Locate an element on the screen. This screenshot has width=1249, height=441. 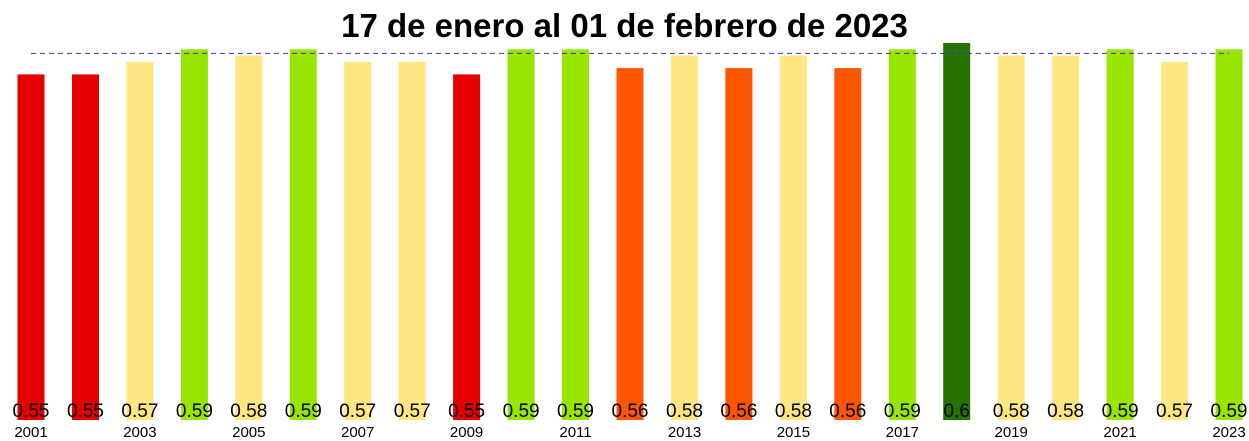
bar-2020 is located at coordinates (1066, 237).